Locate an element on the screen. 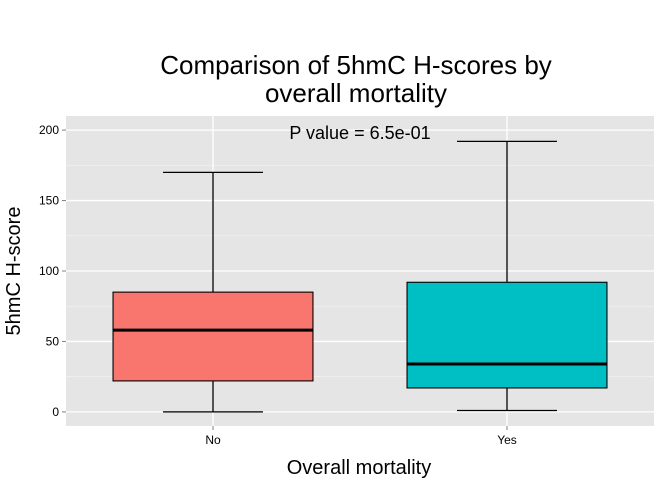  x-tick-label: No is located at coordinates (213, 440).